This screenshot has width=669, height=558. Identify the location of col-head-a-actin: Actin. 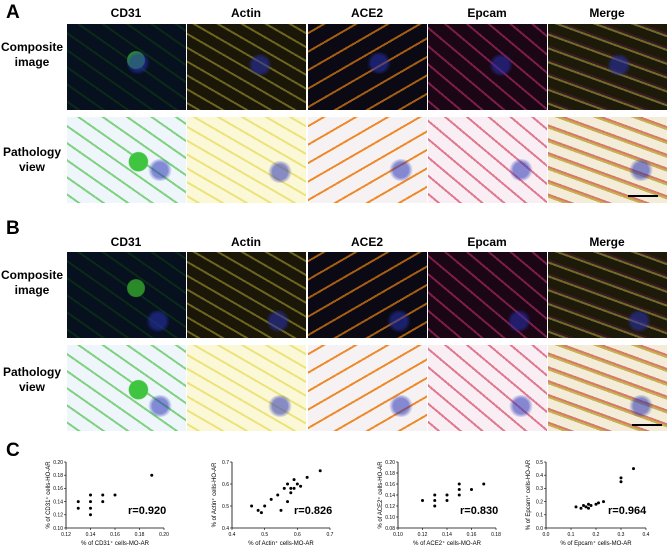
(246, 13).